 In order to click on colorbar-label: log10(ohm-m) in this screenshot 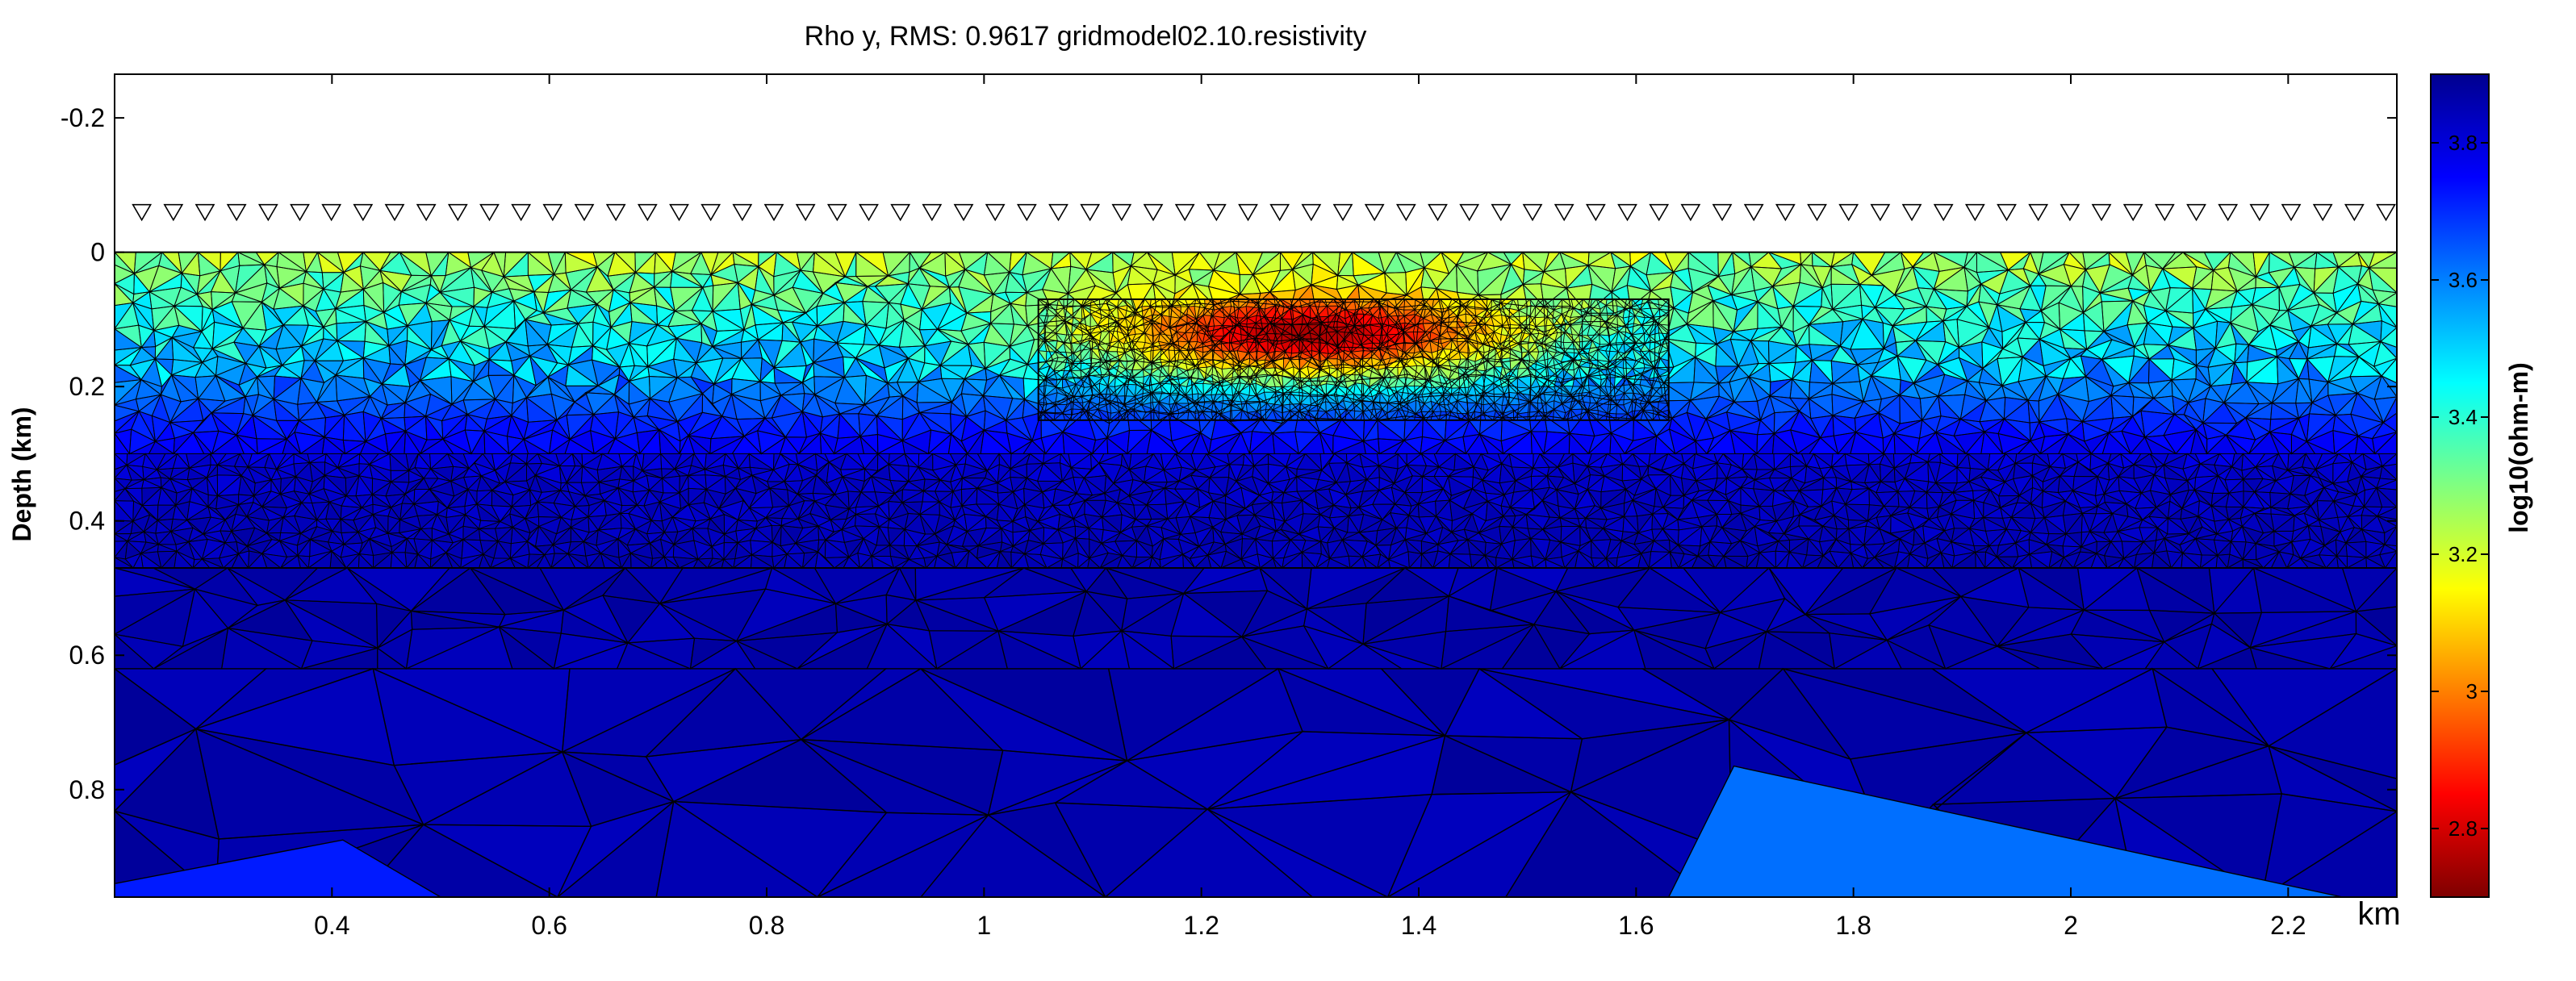, I will do `click(2518, 447)`.